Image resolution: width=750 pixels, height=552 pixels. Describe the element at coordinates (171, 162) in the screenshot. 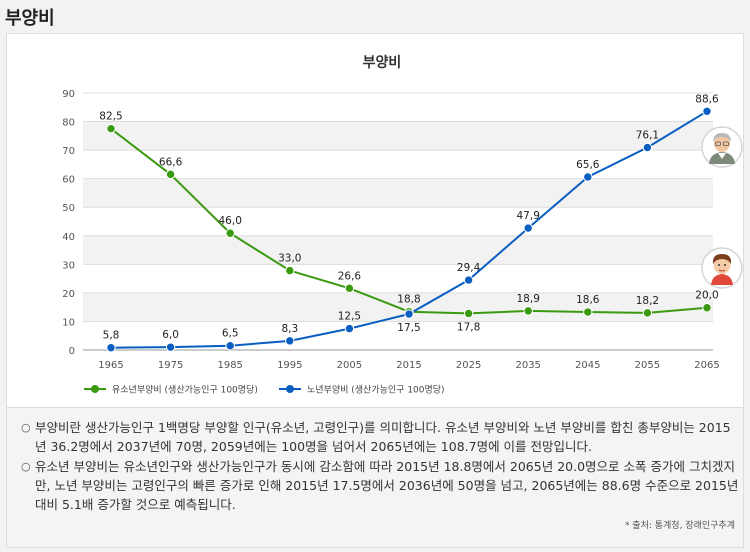

I see `data-label: 66,6` at that location.